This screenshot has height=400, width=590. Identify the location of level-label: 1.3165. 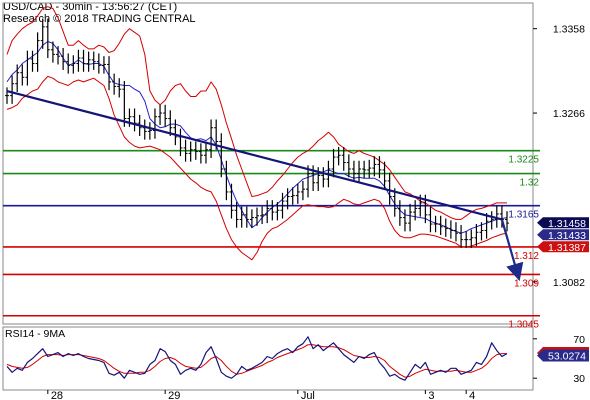
(523, 215).